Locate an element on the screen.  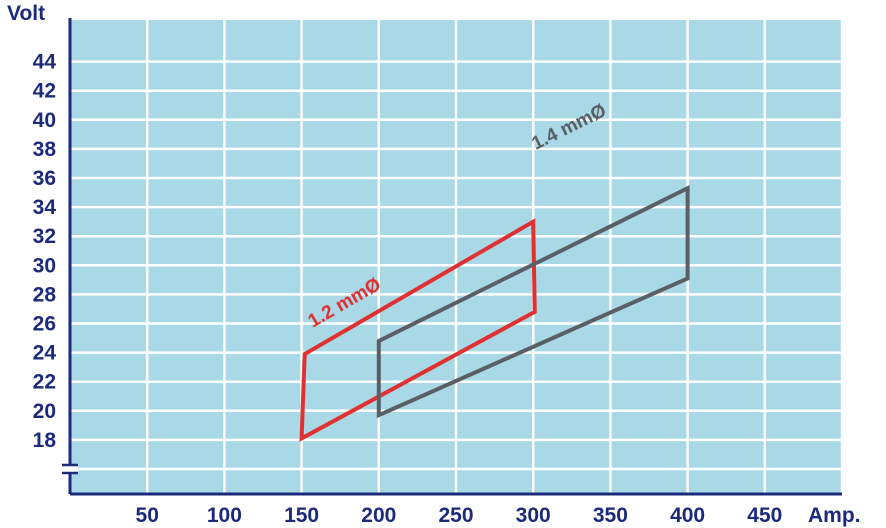
y-tick-label: 24 is located at coordinates (45, 353).